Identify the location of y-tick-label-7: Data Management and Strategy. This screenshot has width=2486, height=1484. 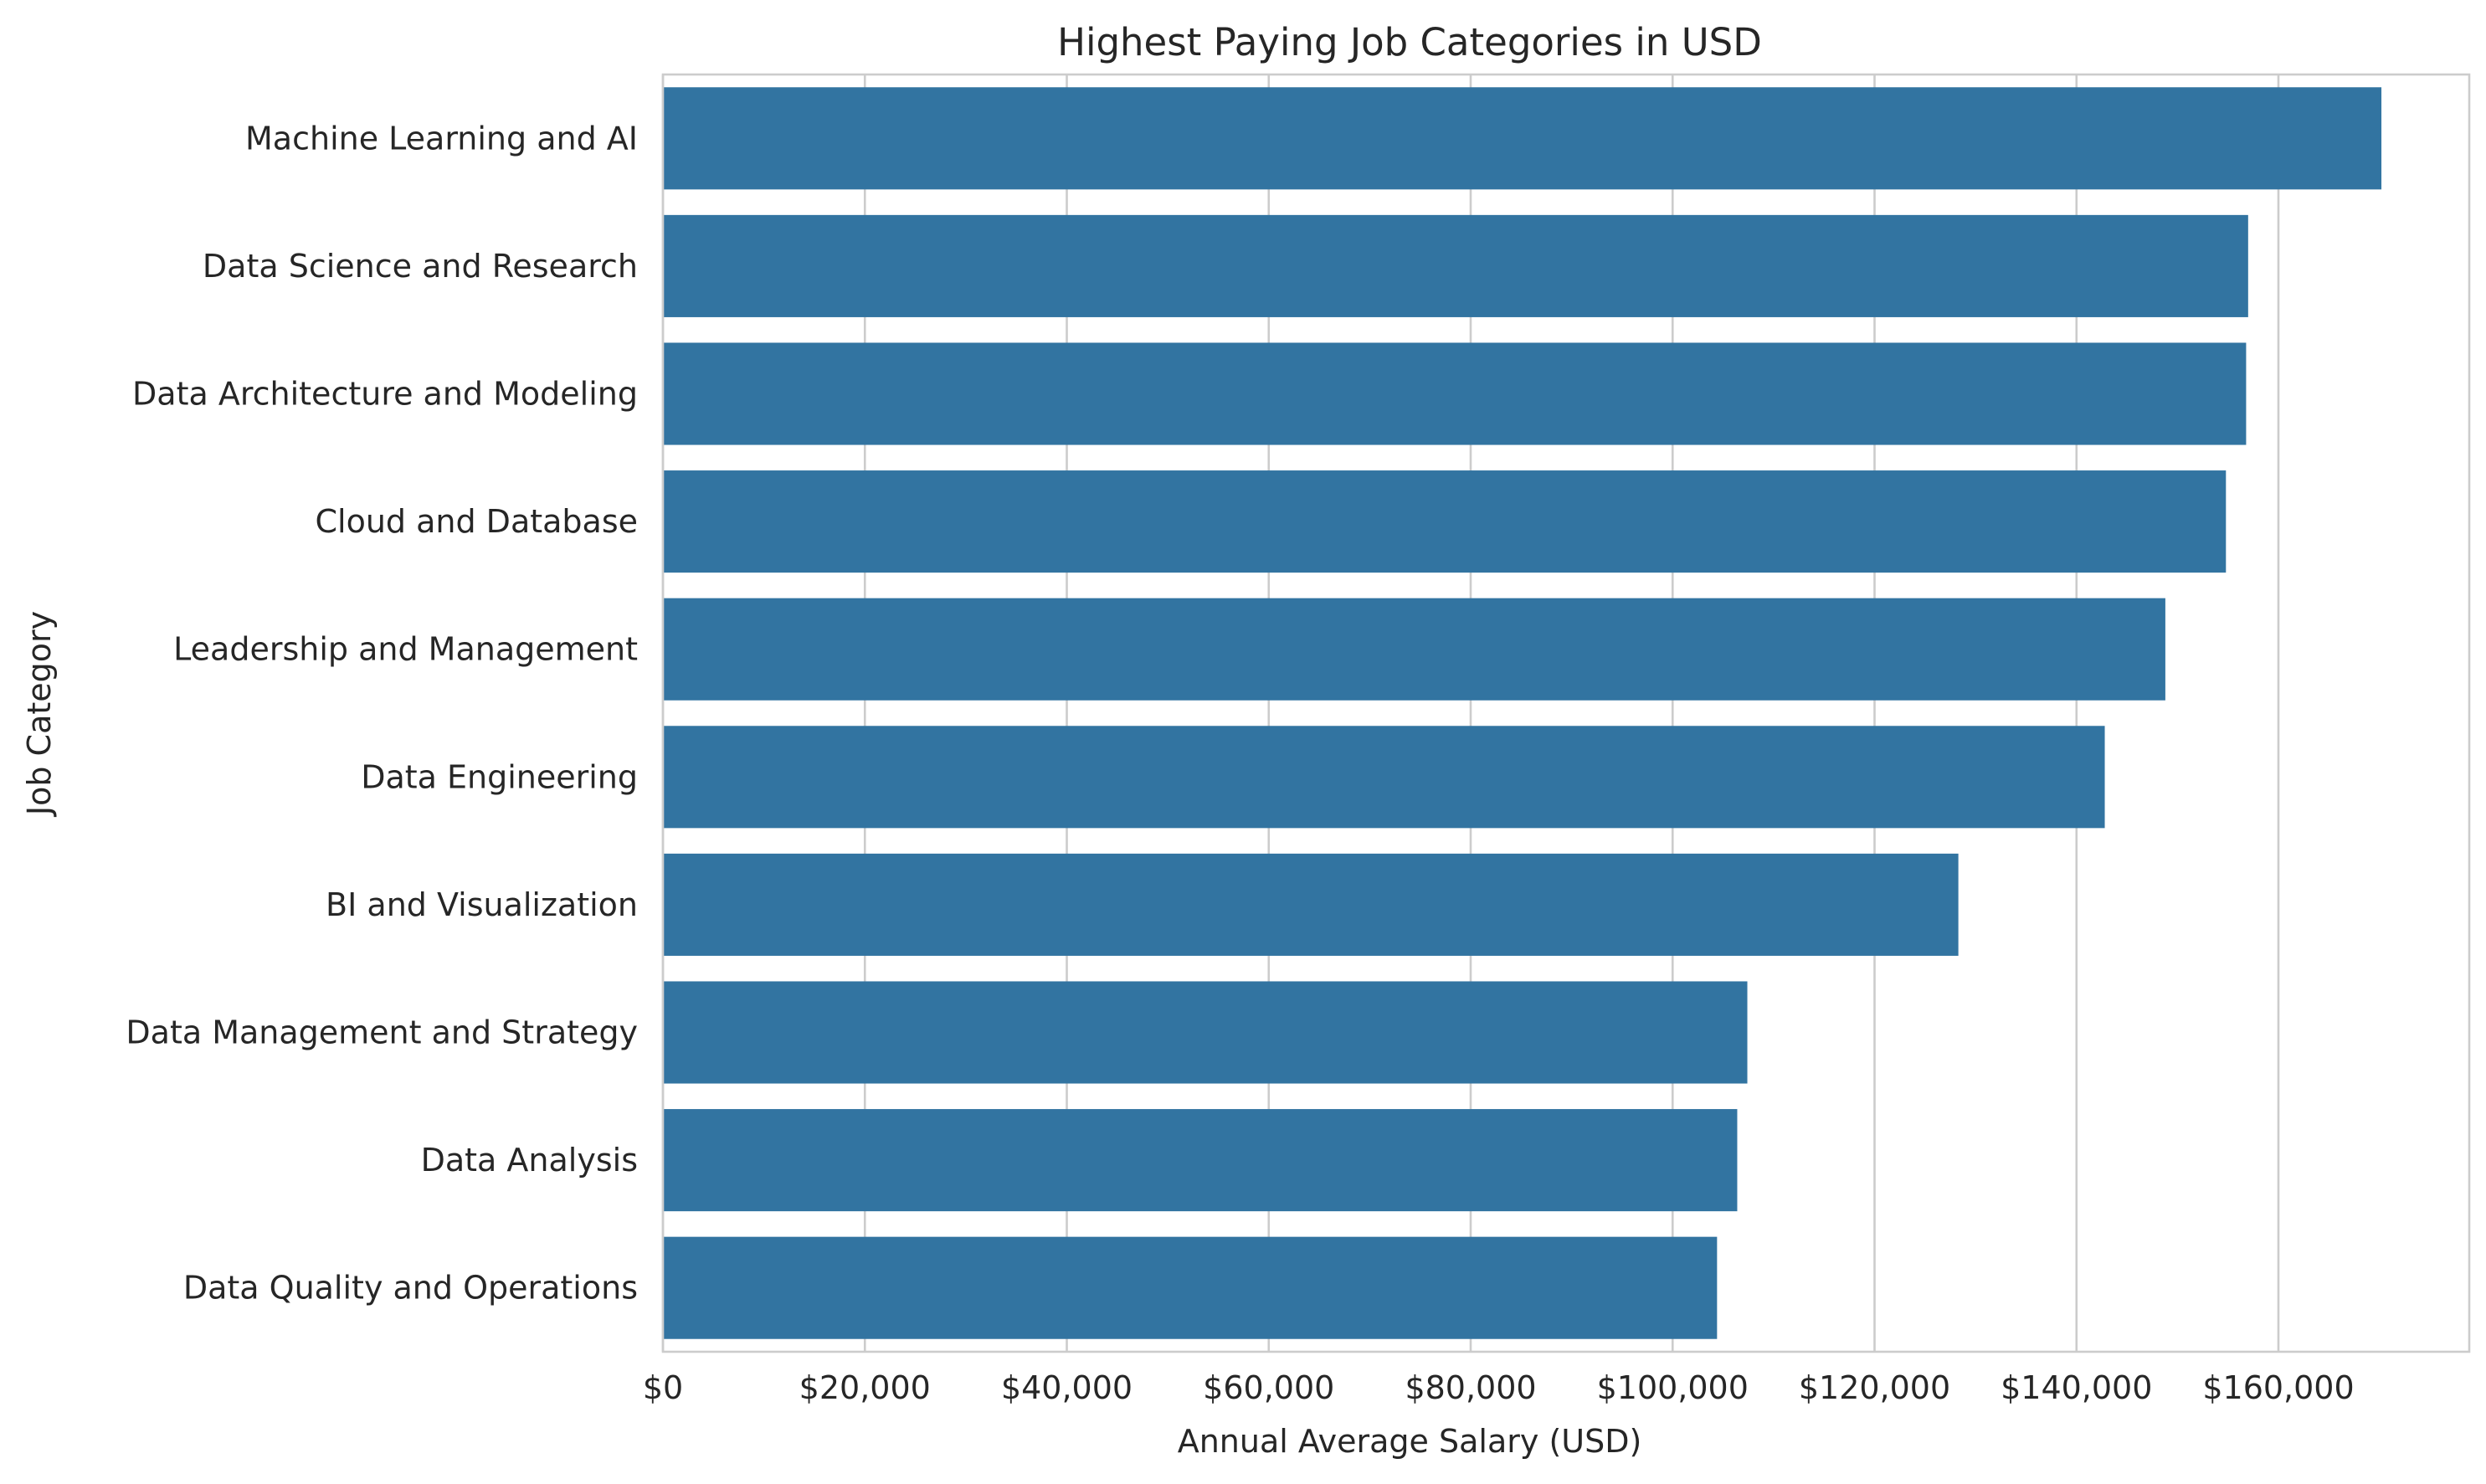
(382, 1032).